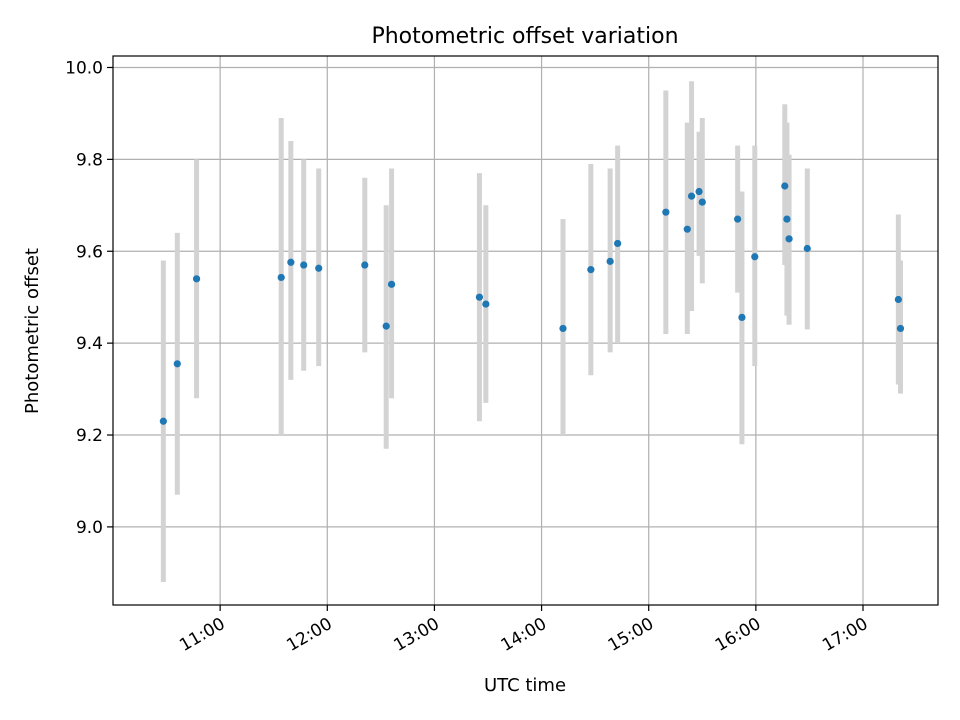 The width and height of the screenshot is (960, 720). I want to click on y-axis-label: Photometric offset, so click(32, 331).